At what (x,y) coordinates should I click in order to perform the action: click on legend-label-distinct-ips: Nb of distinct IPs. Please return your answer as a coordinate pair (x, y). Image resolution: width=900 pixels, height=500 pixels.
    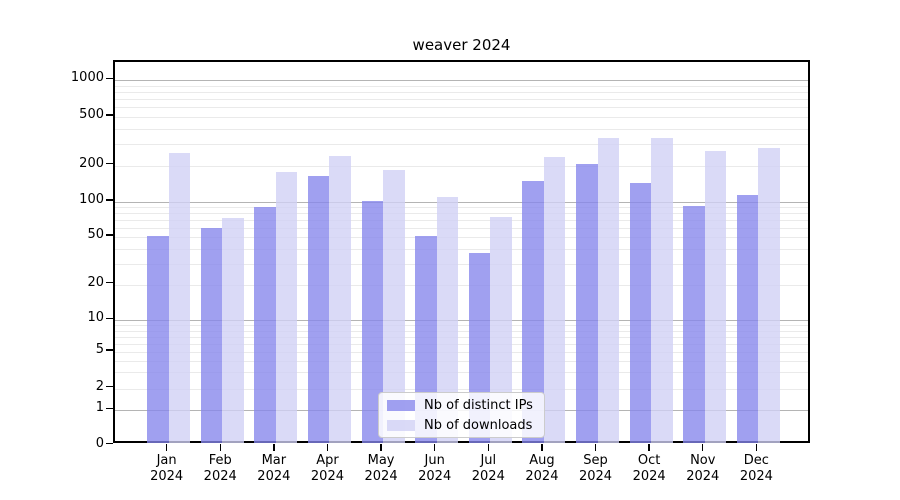
    Looking at the image, I should click on (478, 405).